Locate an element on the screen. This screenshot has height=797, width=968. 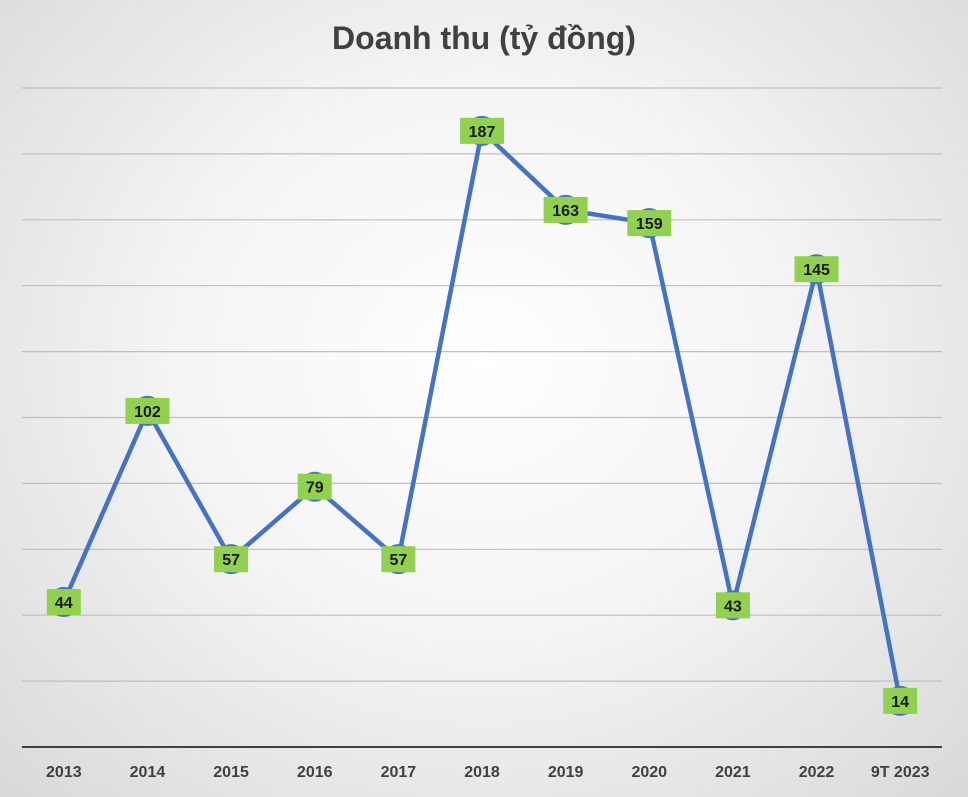
data-label: 43 is located at coordinates (732, 605).